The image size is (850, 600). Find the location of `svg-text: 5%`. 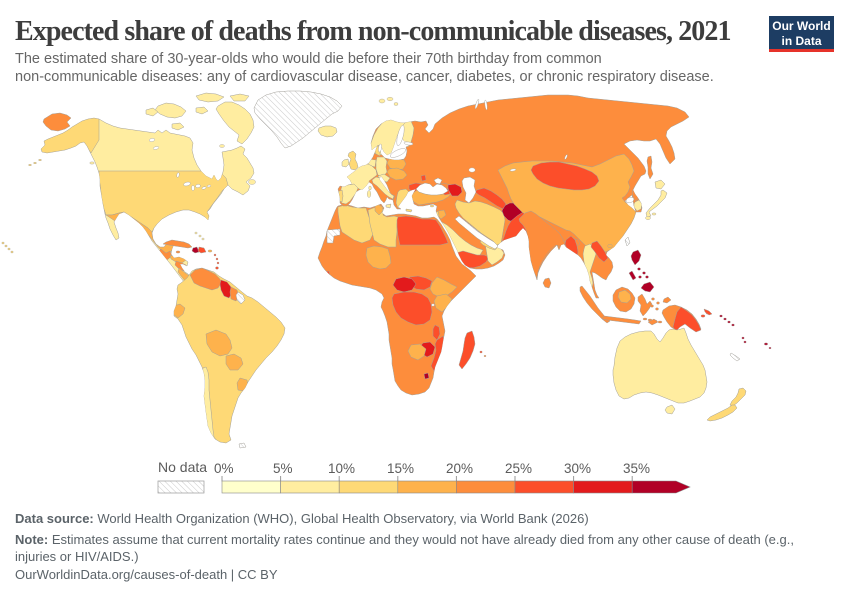

svg-text: 5% is located at coordinates (283, 468).